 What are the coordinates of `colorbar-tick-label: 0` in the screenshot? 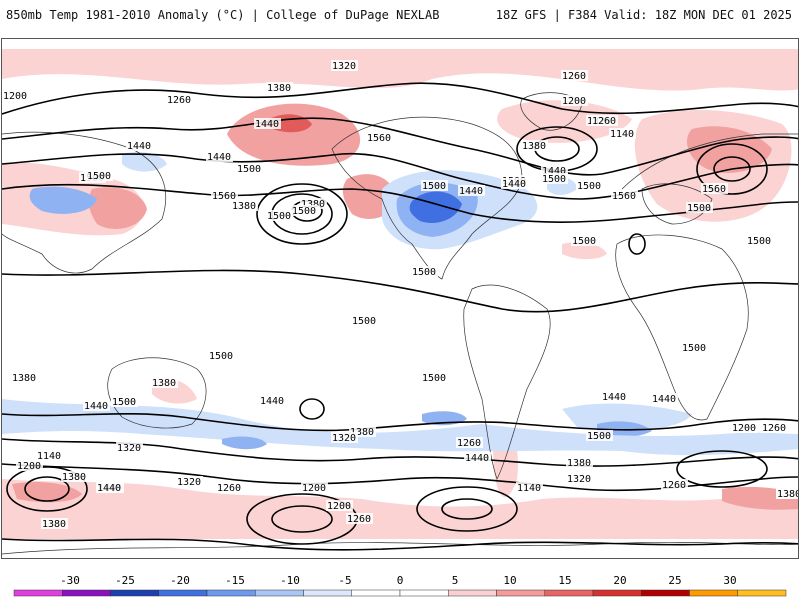 It's located at (400, 580).